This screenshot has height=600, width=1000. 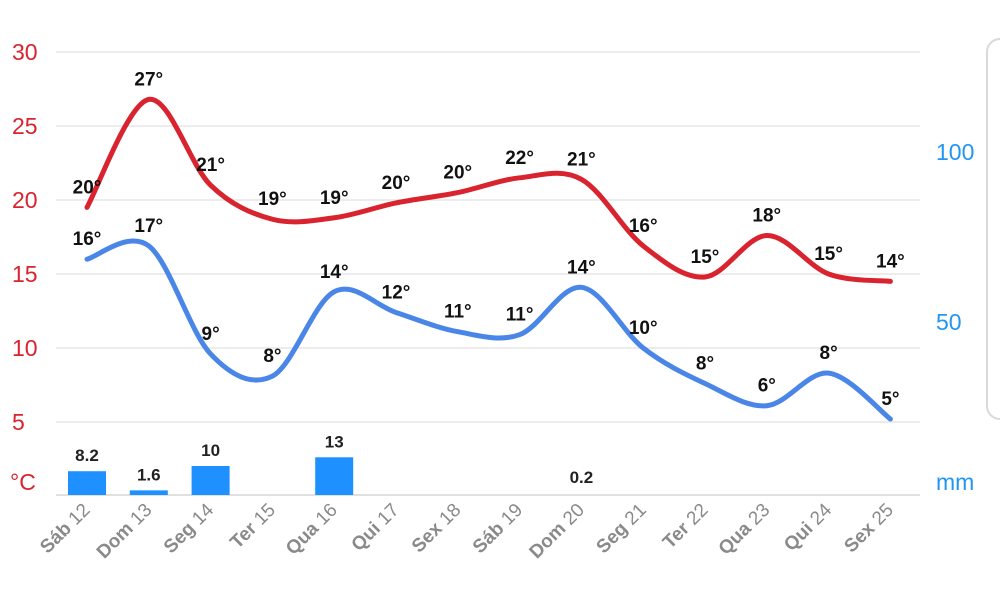 I want to click on y-axis-tick-label: 25, so click(x=25, y=126).